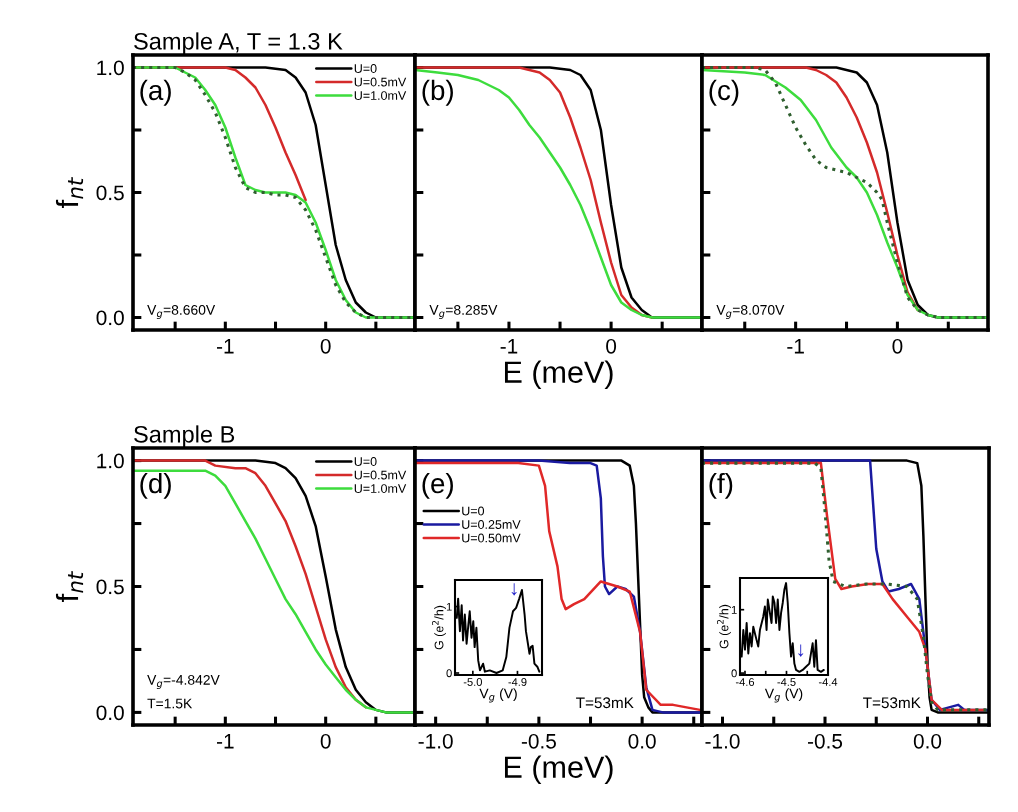 This screenshot has width=1018, height=812. What do you see at coordinates (463, 311) in the screenshot?
I see `annotation: V$_{g}$=8.285V` at bounding box center [463, 311].